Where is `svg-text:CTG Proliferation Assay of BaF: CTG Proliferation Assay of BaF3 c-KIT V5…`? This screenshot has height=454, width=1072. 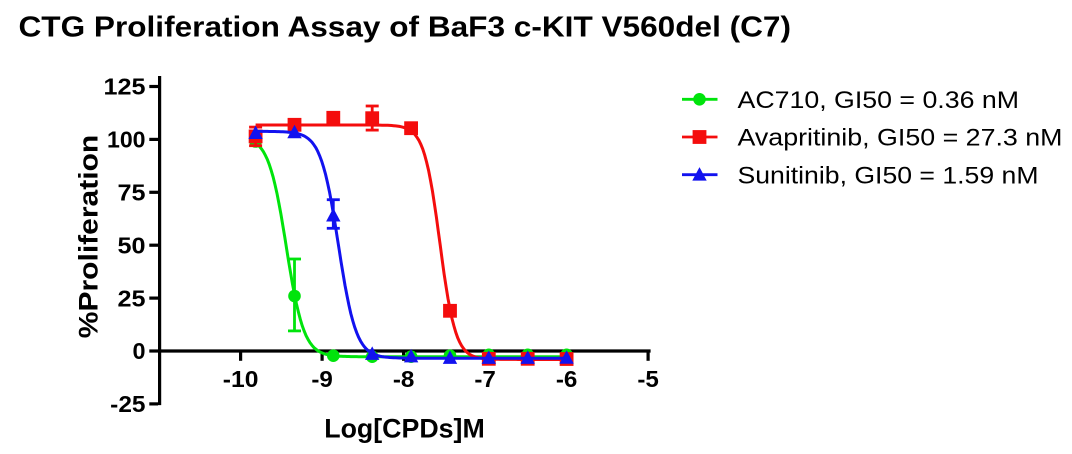
svg-text:CTG Proliferation Assay of BaF: CTG Proliferation Assay of BaF3 c-KIT V5… is located at coordinates (405, 28).